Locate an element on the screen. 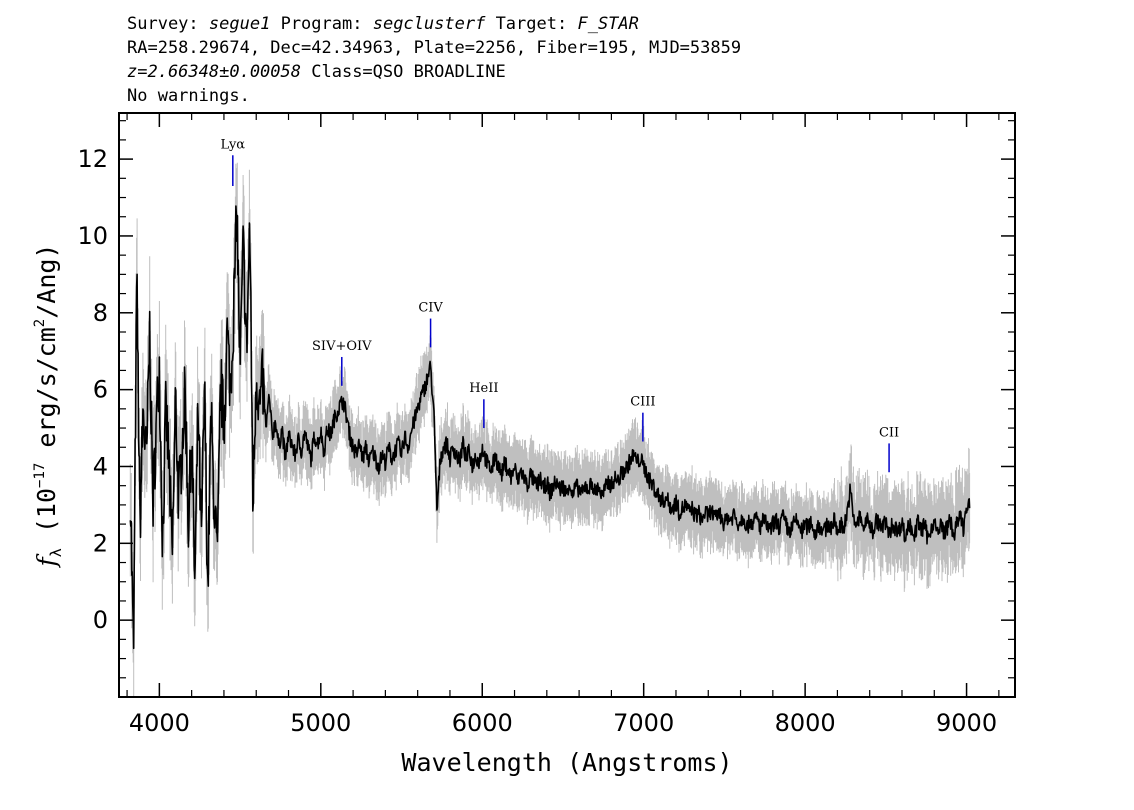 This screenshot has width=1134, height=810. program-value: segclusterf is located at coordinates (429, 24).